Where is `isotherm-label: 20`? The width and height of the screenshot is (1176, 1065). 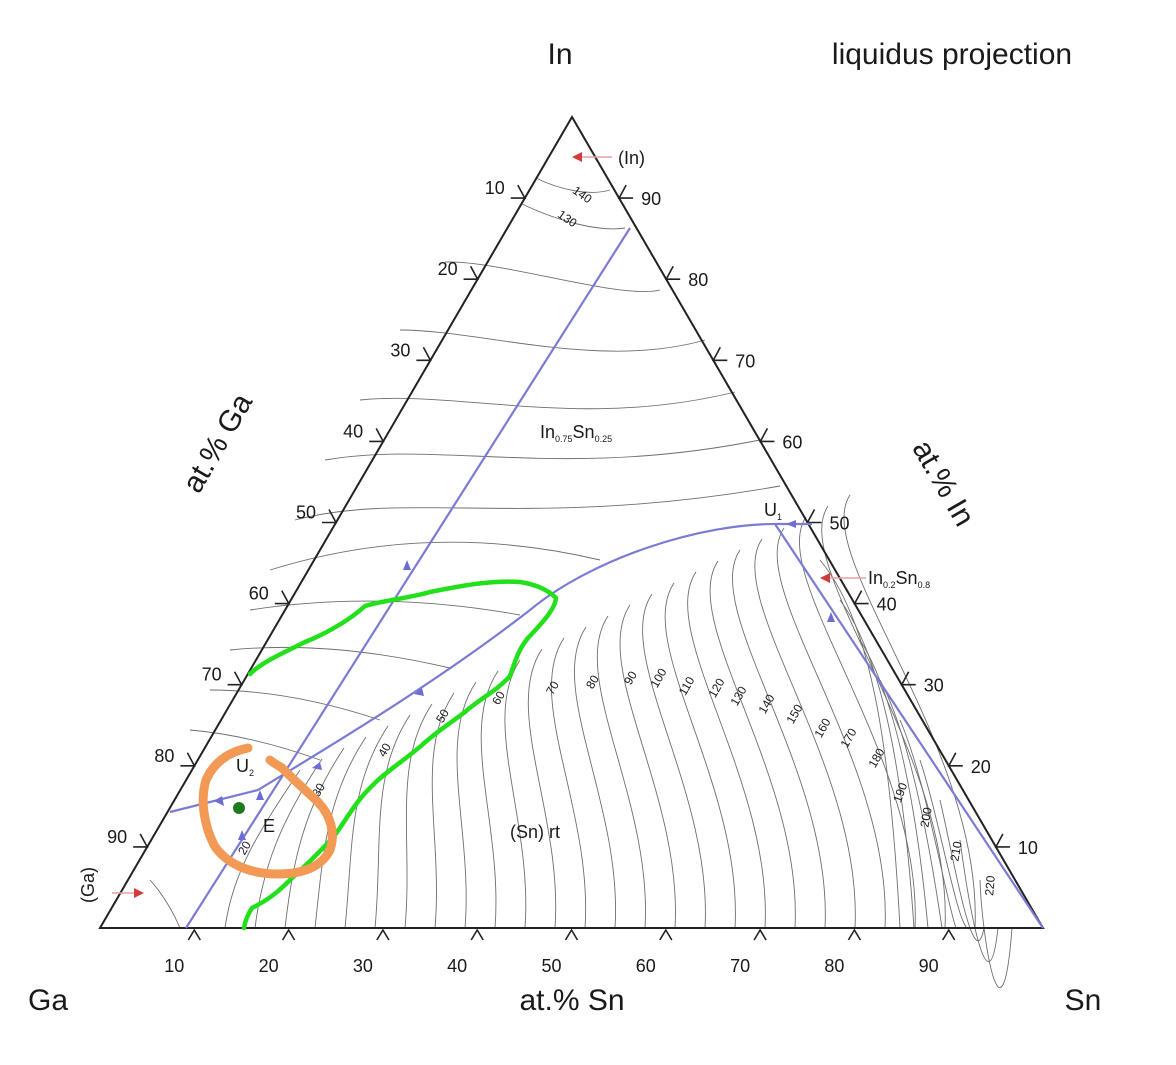 isotherm-label: 20 is located at coordinates (244, 847).